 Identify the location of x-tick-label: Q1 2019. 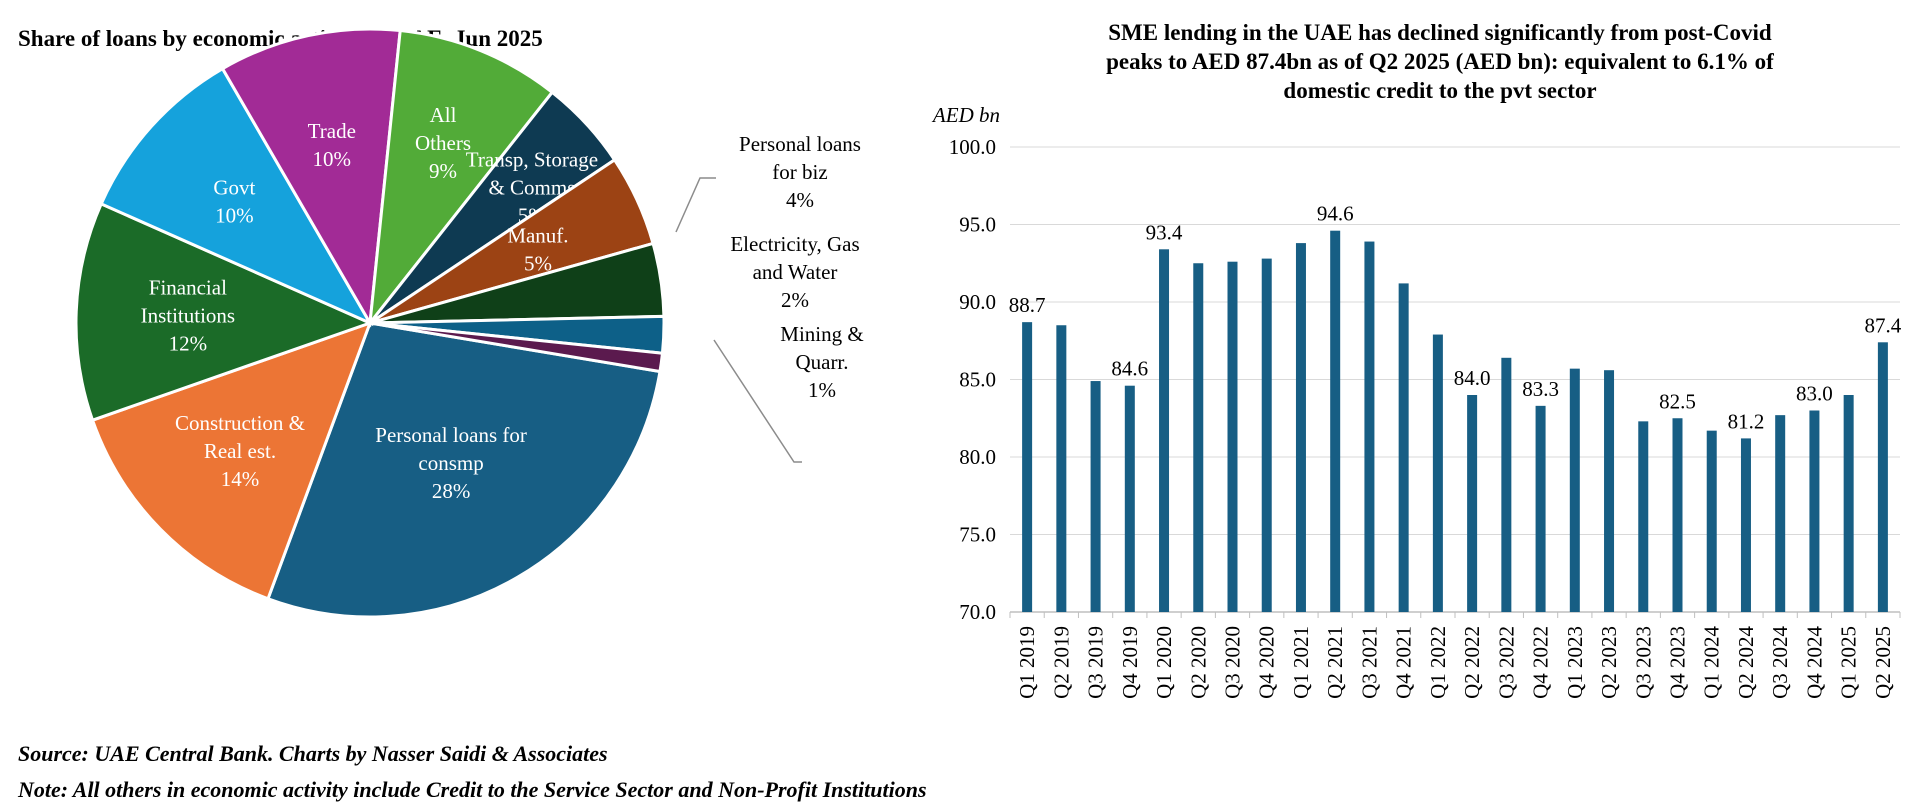
(1027, 662).